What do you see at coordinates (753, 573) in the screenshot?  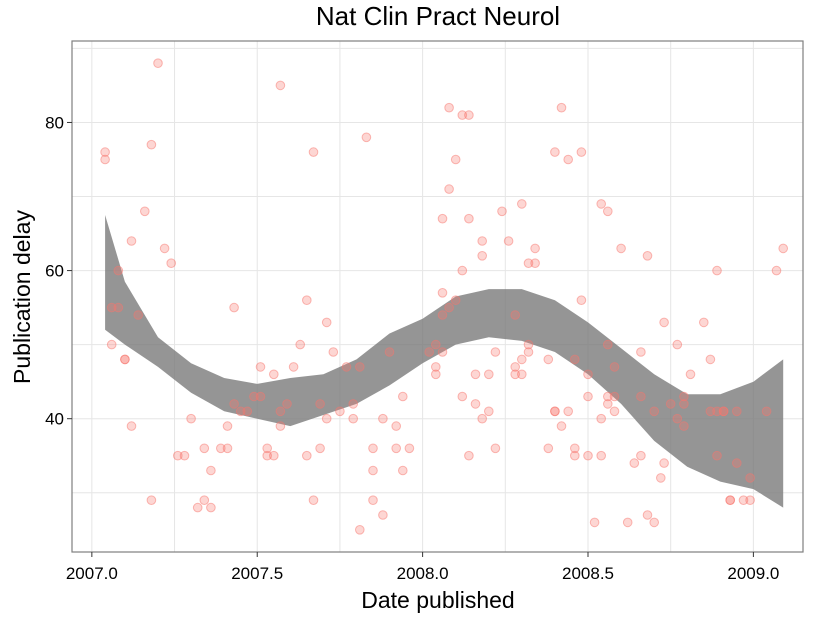 I see `x-tick-label: 2009.0` at bounding box center [753, 573].